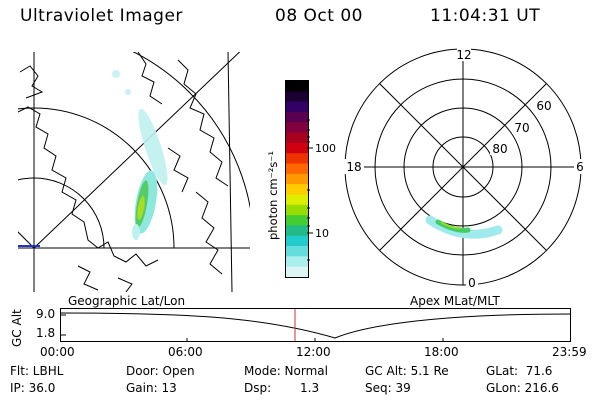 The width and height of the screenshot is (600, 400). What do you see at coordinates (407, 371) in the screenshot?
I see `gc-alt-status: GC Alt: 5.1 Re` at bounding box center [407, 371].